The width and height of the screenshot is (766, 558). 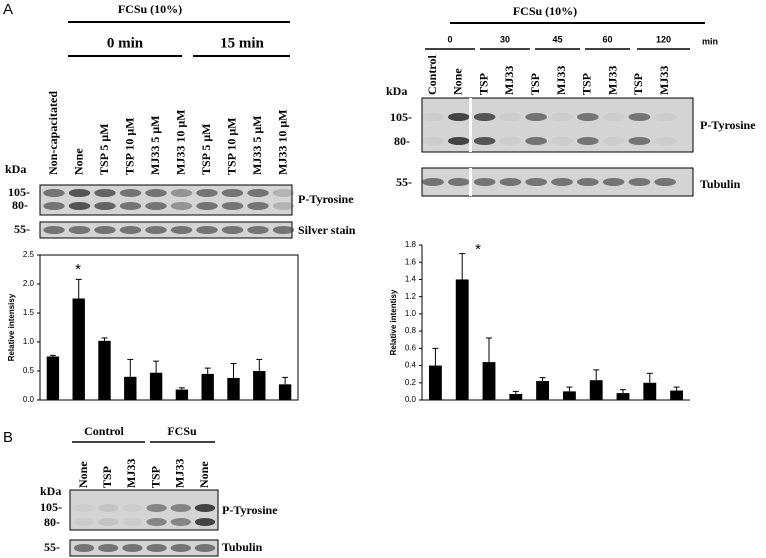 What do you see at coordinates (129, 146) in the screenshot?
I see `lane-label: TSP 10 μM` at bounding box center [129, 146].